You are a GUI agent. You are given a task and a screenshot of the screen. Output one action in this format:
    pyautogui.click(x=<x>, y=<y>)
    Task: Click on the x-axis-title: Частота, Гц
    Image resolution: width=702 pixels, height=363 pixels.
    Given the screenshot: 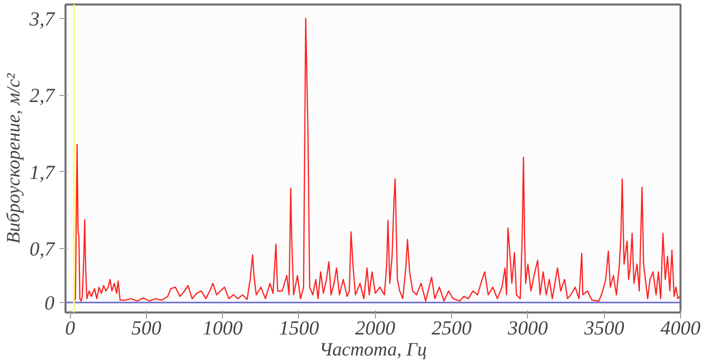 What is the action you would take?
    pyautogui.click(x=373, y=350)
    